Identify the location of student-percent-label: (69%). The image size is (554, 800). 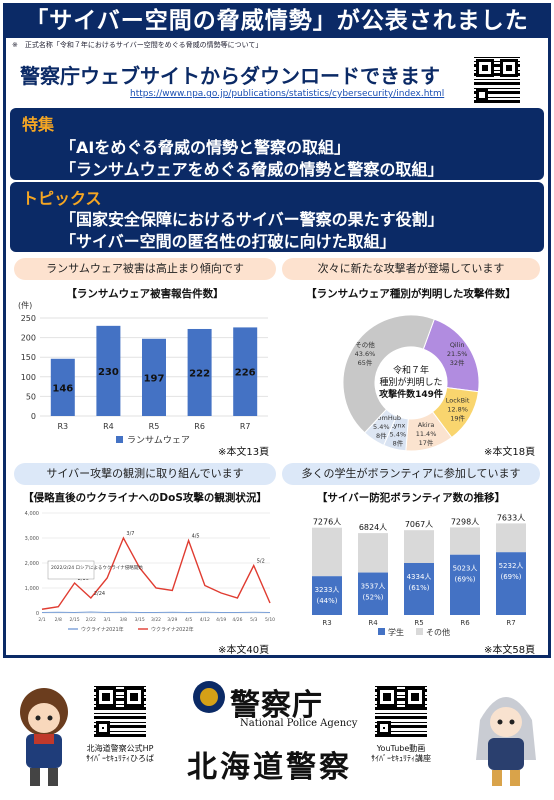
(464, 580).